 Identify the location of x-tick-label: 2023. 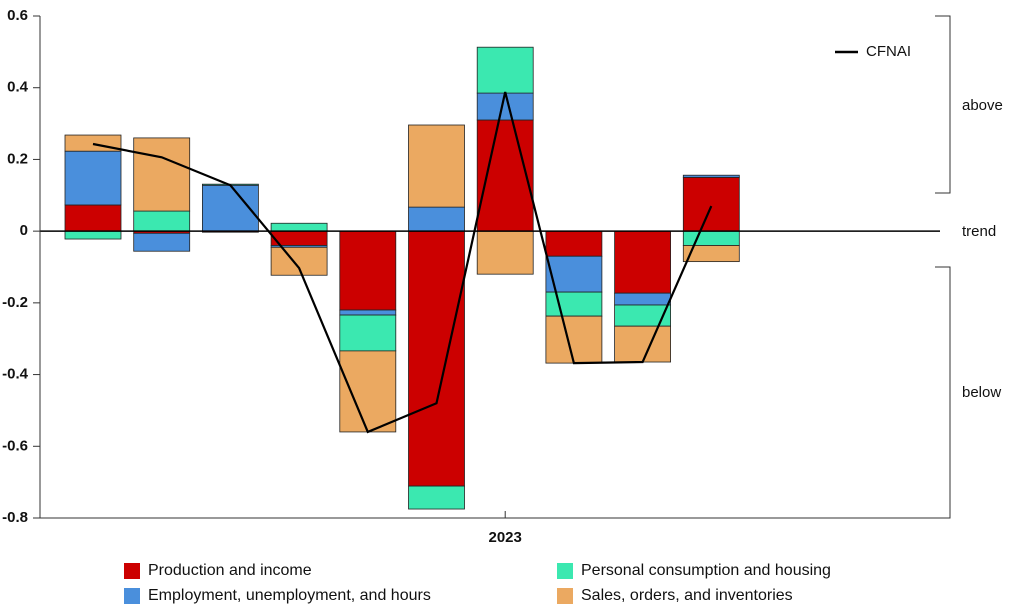
(505, 537).